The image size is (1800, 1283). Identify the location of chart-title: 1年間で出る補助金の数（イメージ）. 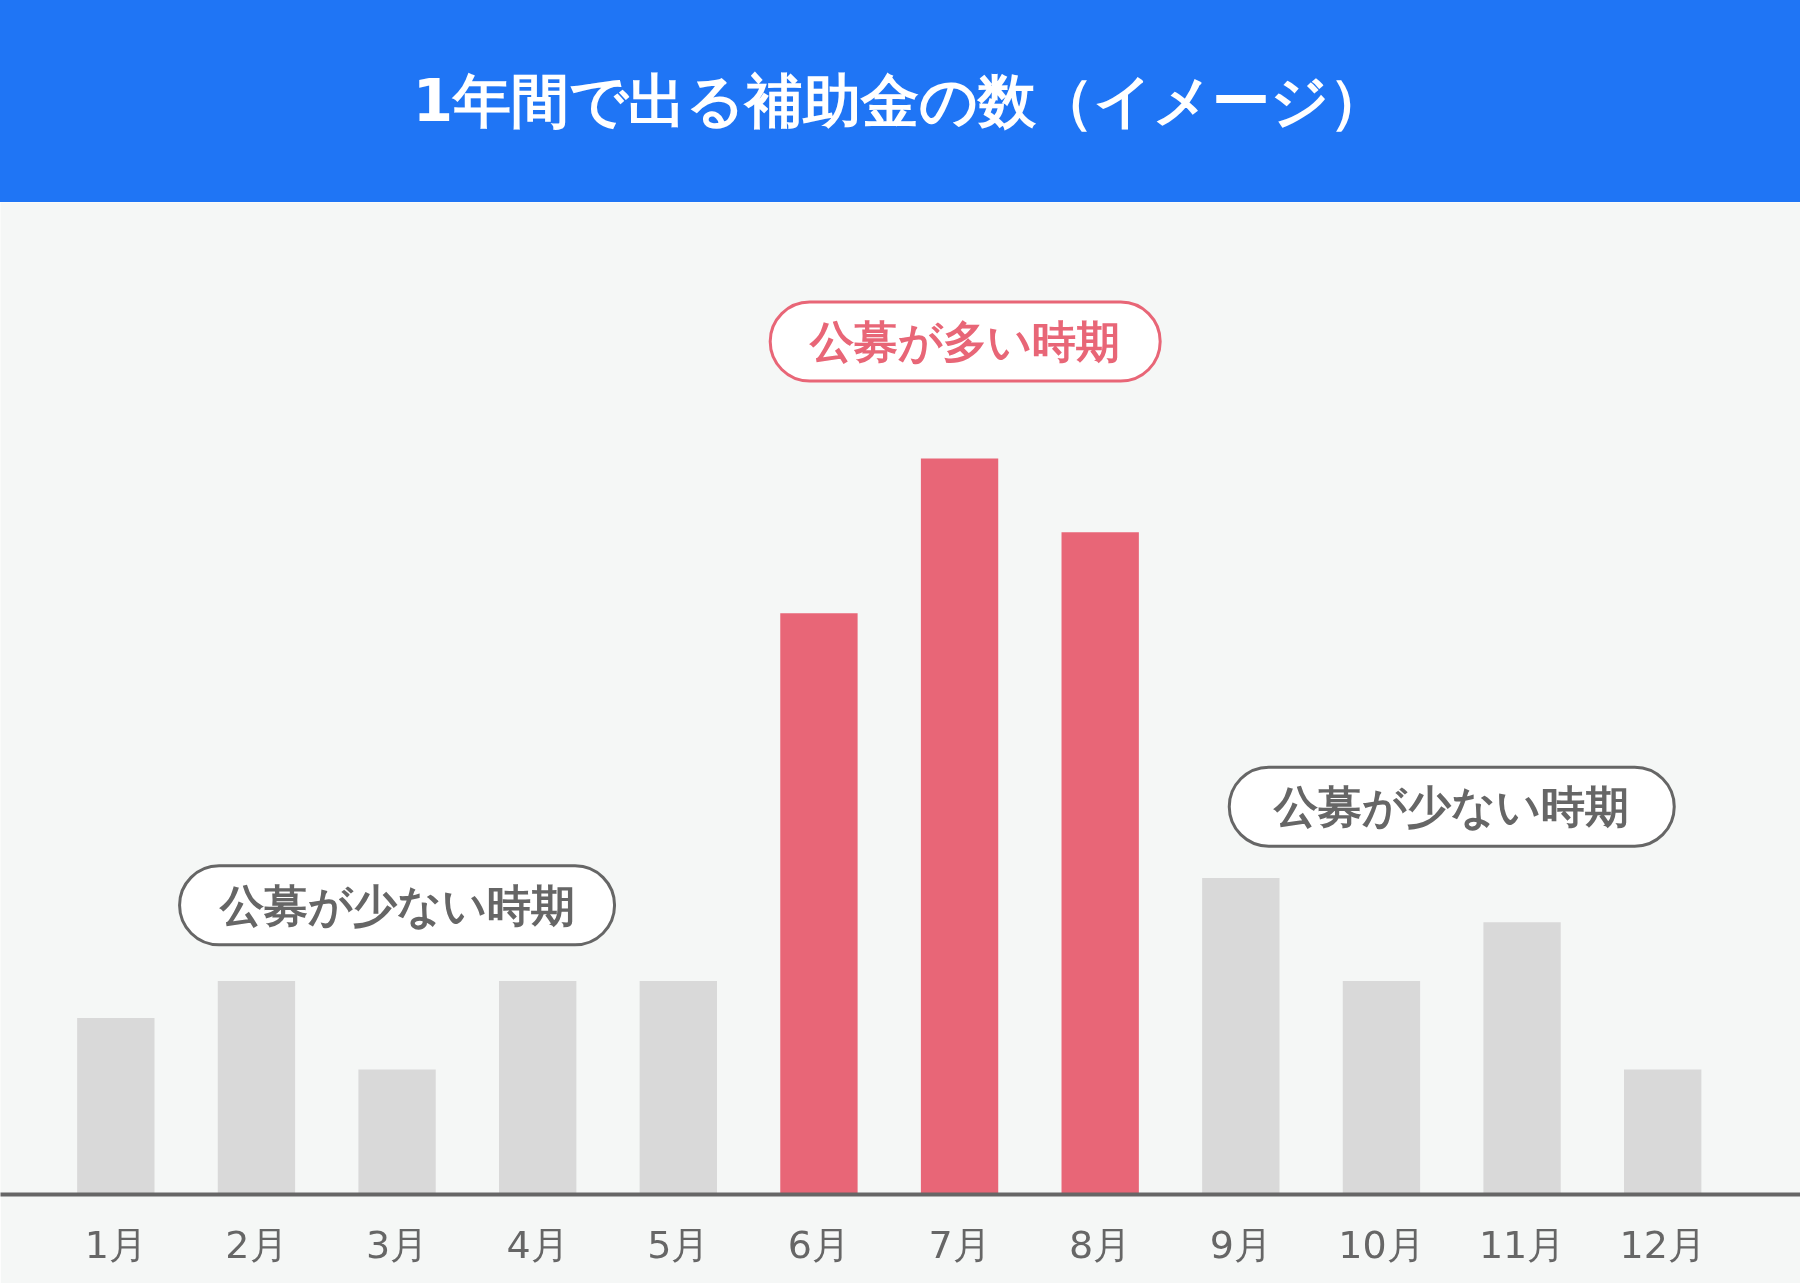
(900, 101).